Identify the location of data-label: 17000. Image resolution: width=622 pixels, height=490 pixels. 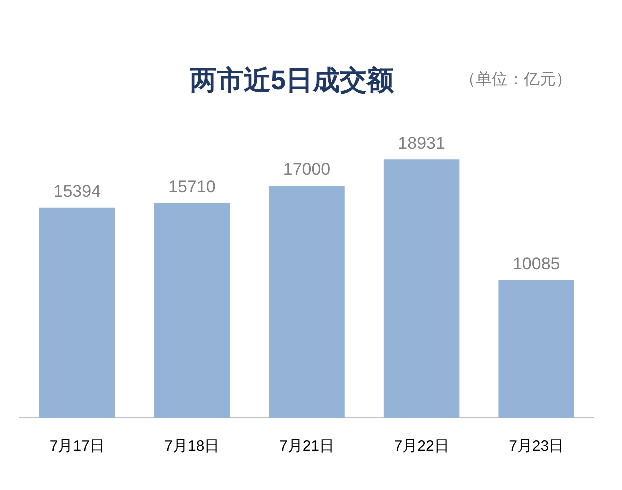
(307, 170).